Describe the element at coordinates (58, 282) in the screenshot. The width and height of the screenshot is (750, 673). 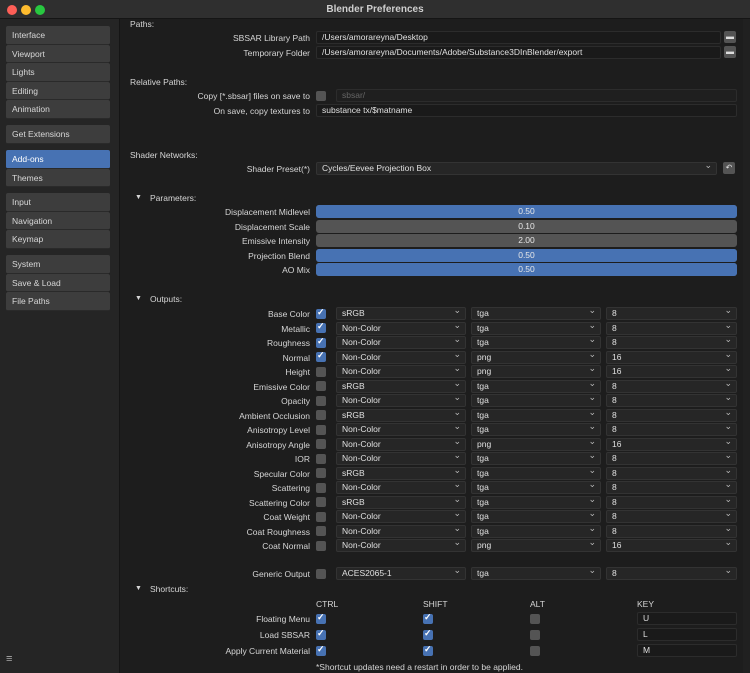
I see `sidebar-item-save-load: Save & Load` at that location.